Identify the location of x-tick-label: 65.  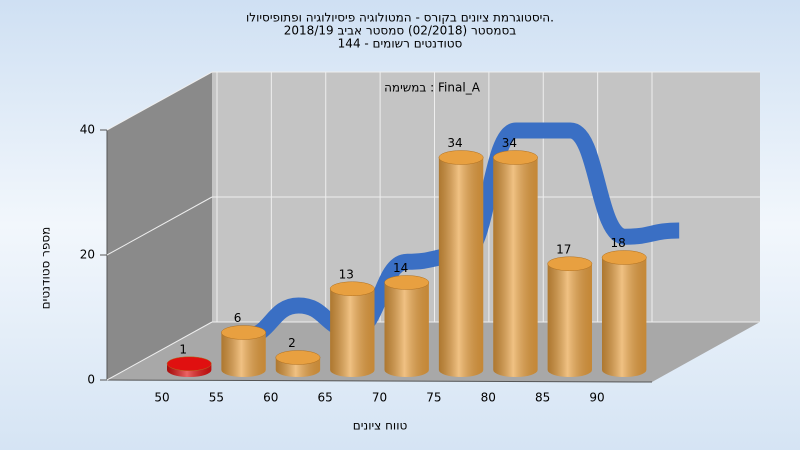
(324, 398).